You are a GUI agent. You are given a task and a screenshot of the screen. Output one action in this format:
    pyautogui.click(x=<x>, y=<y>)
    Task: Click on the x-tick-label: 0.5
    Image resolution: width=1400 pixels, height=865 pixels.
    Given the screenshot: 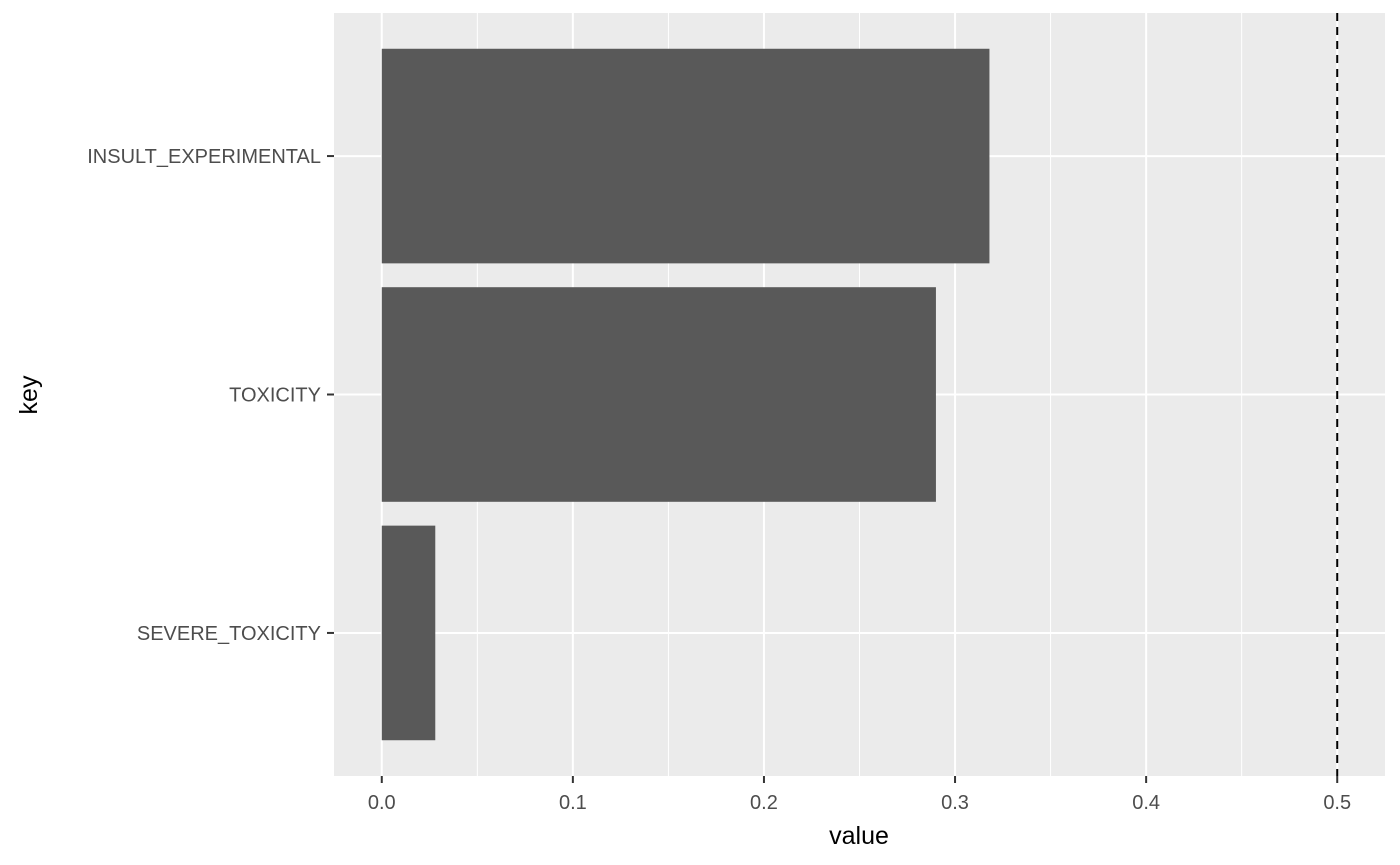 What is the action you would take?
    pyautogui.click(x=1337, y=803)
    